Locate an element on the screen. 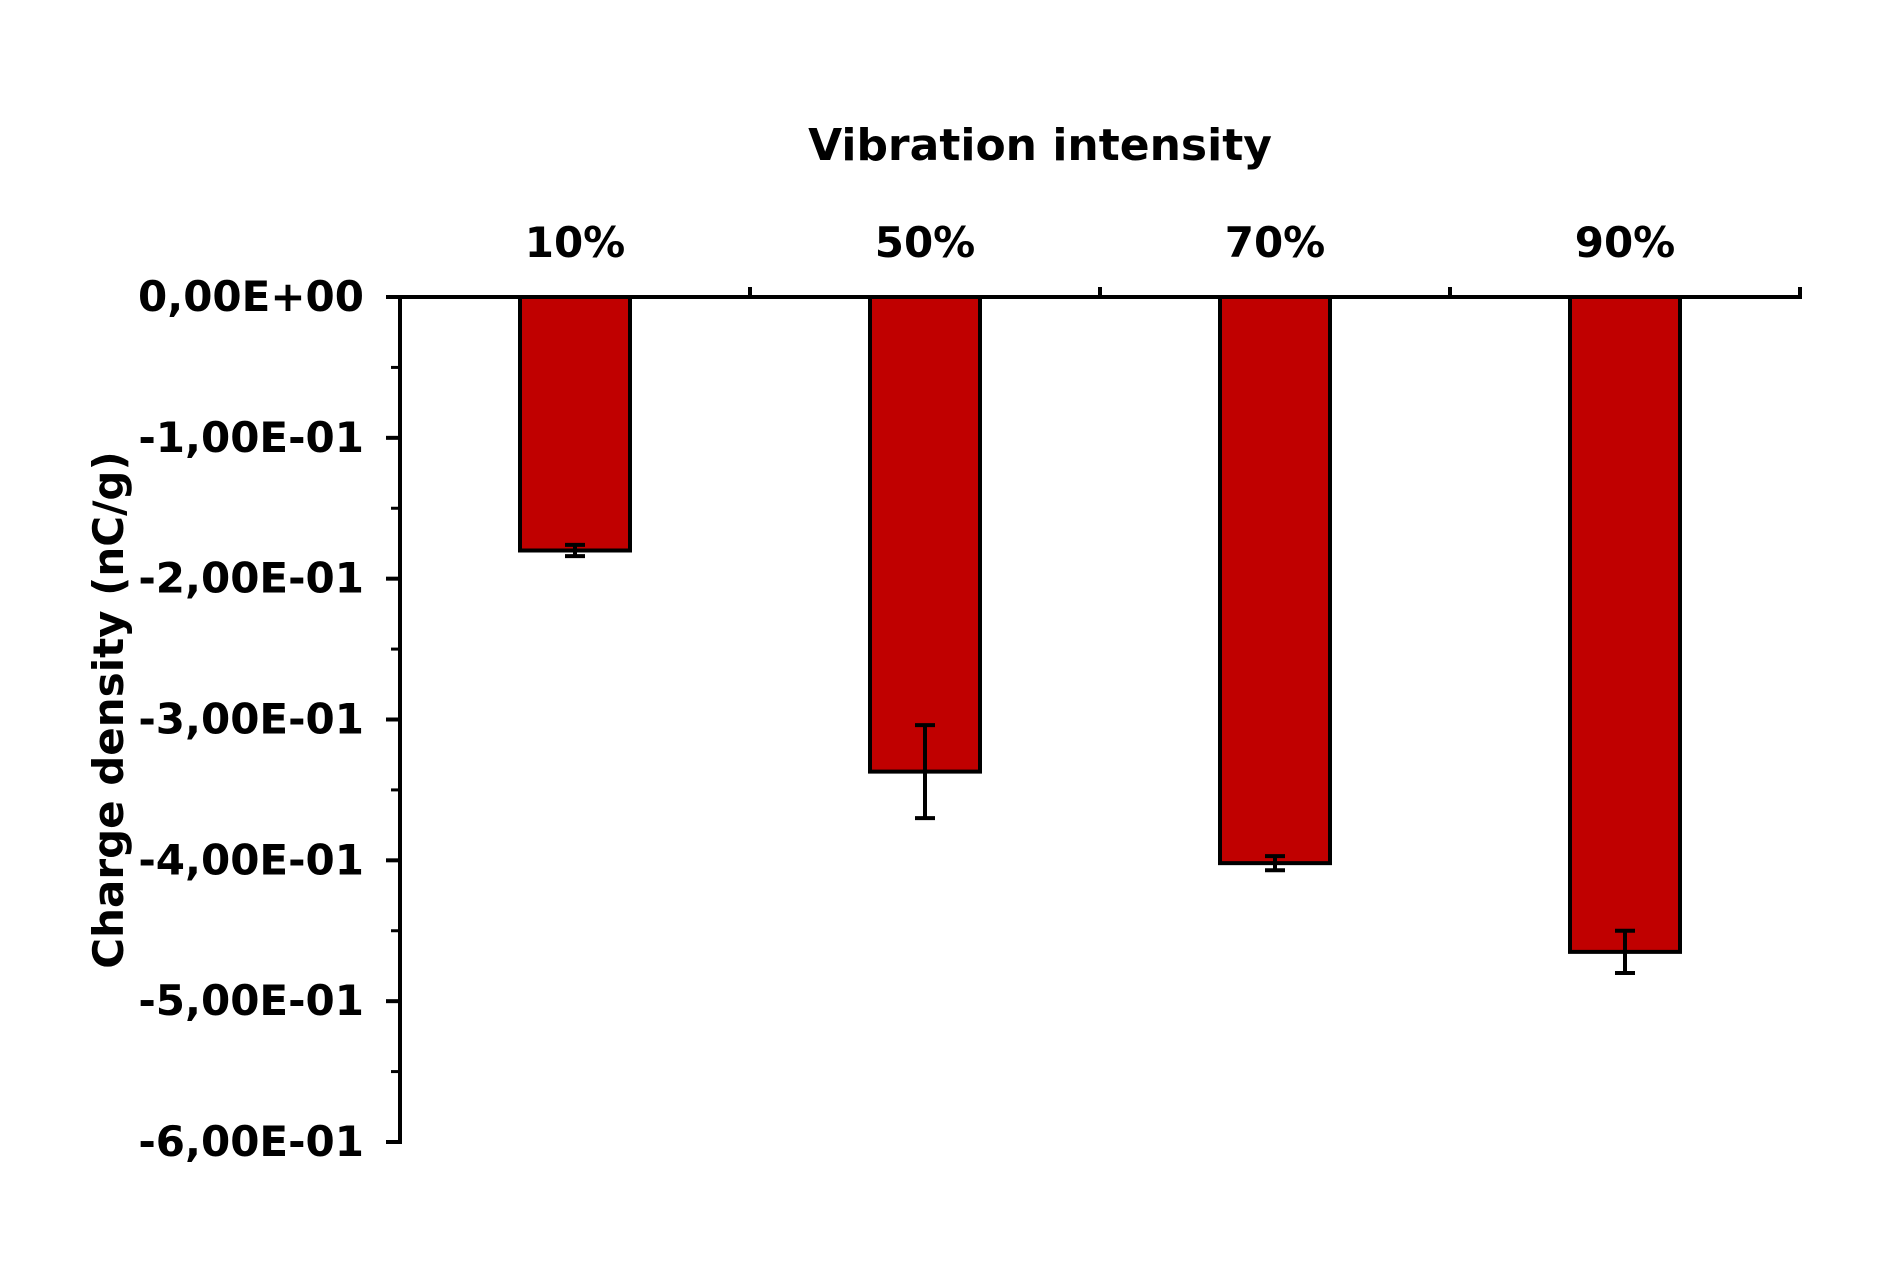 The image size is (1892, 1279). x-tick-label: 90% is located at coordinates (1625, 242).